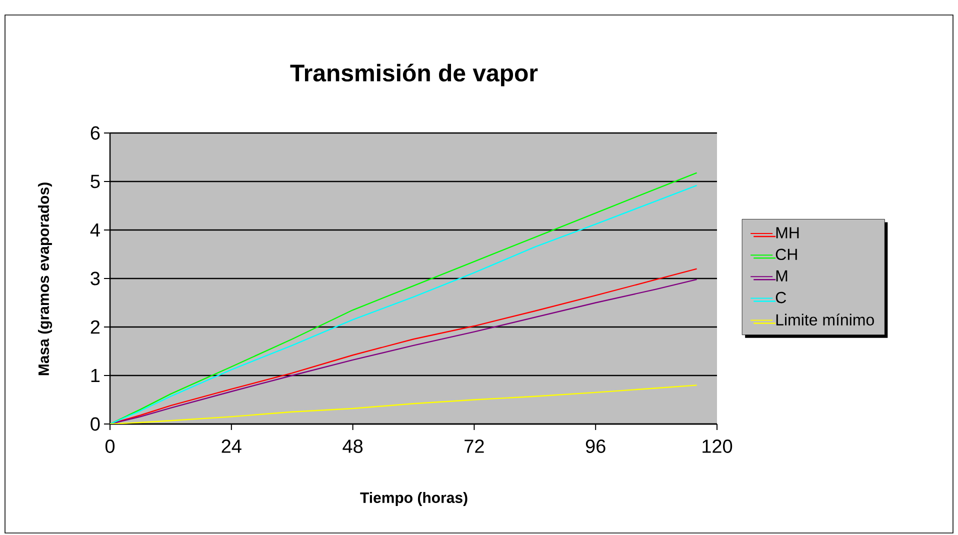  I want to click on y-tick-label: 3, so click(95, 279).